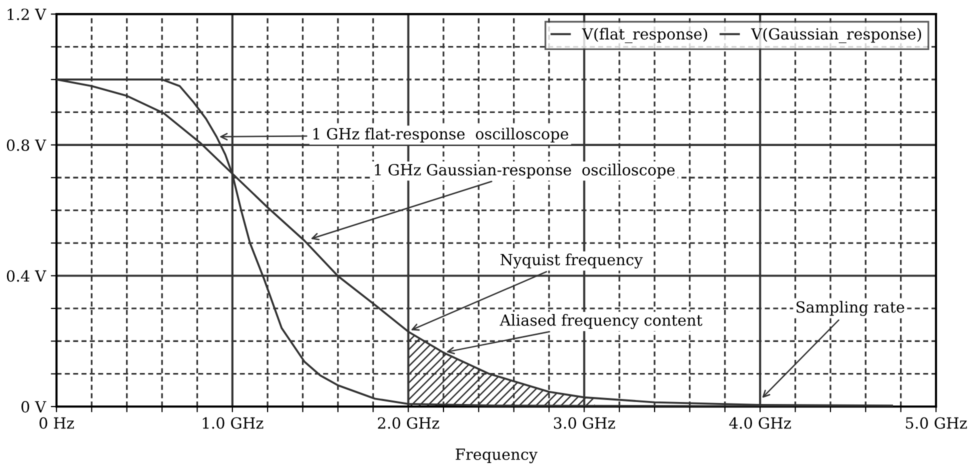 This screenshot has width=974, height=470. What do you see at coordinates (760, 423) in the screenshot?
I see `x-tick-label: 4.0 GHz` at bounding box center [760, 423].